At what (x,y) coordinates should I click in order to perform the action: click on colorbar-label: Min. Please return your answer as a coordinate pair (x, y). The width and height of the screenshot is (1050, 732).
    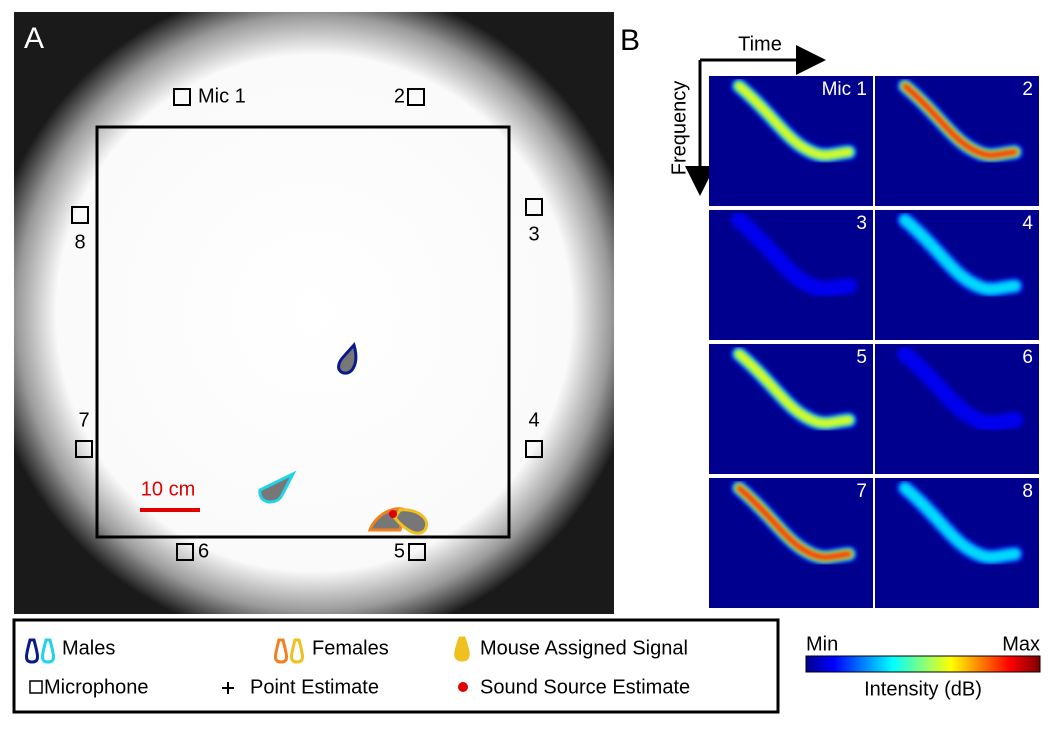
    Looking at the image, I should click on (822, 644).